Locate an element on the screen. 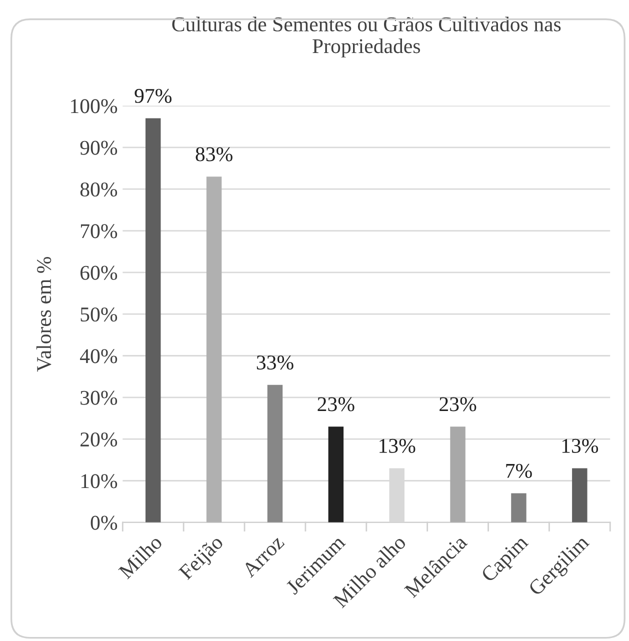 The height and width of the screenshot is (641, 629). y-tick-label: 90% is located at coordinates (99, 147).